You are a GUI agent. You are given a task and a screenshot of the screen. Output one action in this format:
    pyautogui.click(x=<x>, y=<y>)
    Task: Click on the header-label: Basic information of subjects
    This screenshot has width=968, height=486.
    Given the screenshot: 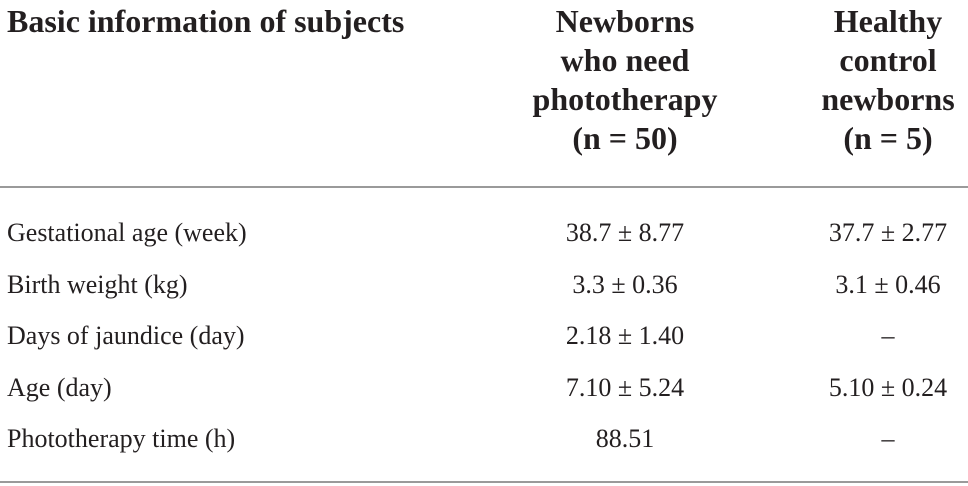 What is the action you would take?
    pyautogui.click(x=206, y=21)
    